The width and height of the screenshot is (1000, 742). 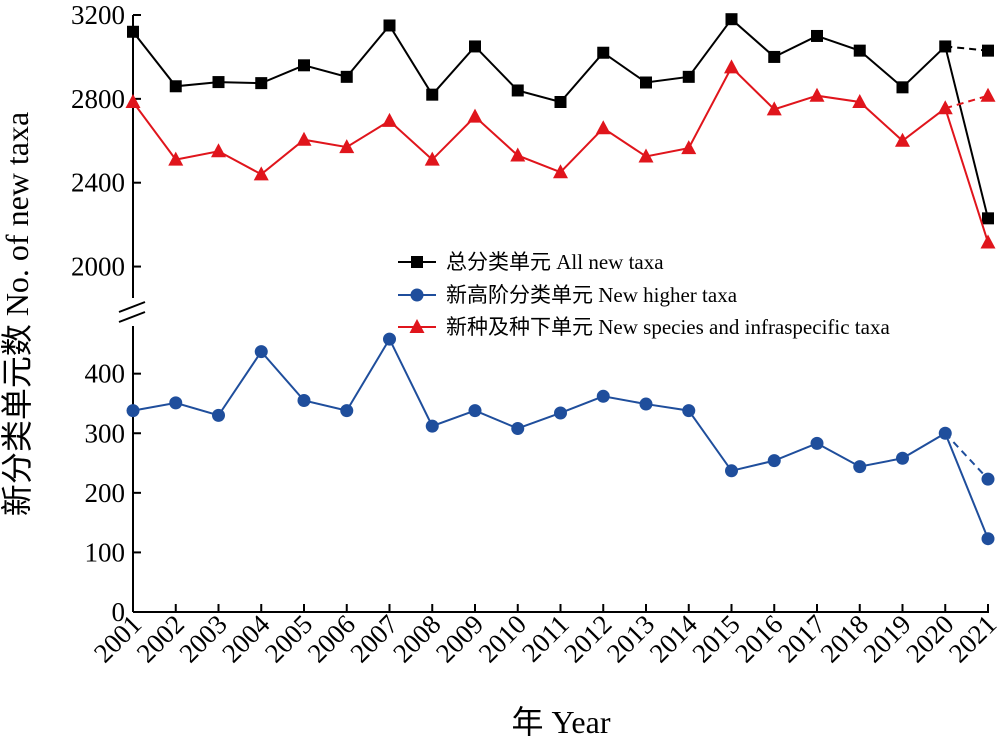 What do you see at coordinates (555, 262) in the screenshot?
I see `legend-label: 总分类单元 All new taxa` at bounding box center [555, 262].